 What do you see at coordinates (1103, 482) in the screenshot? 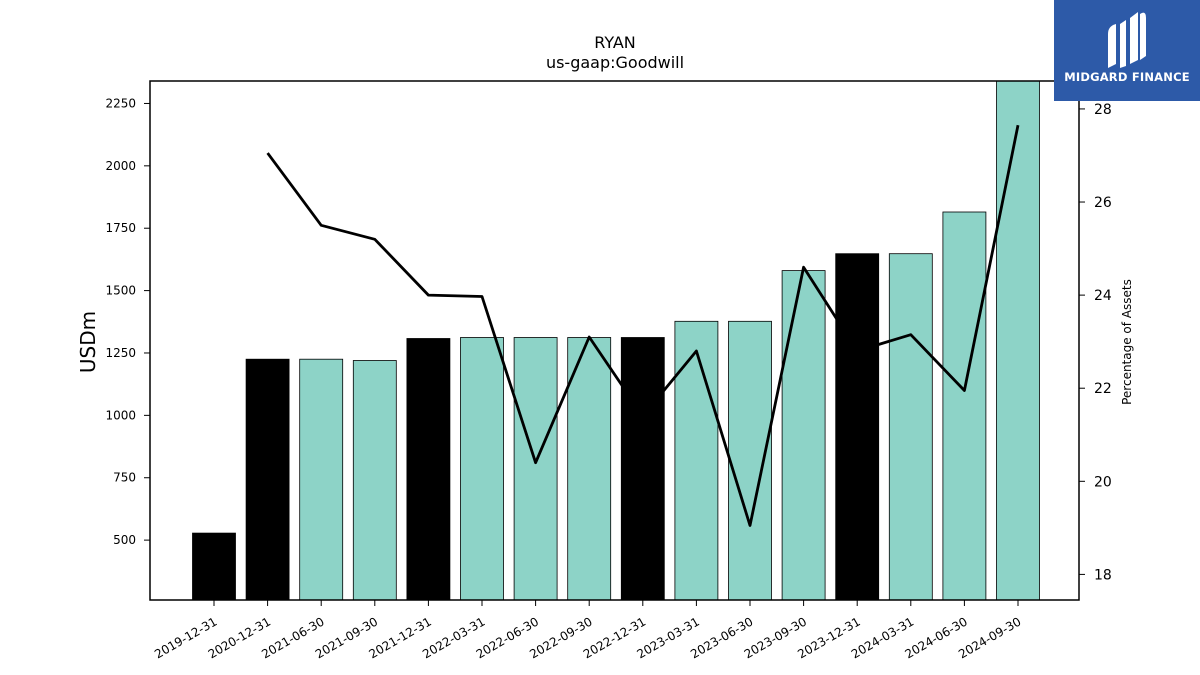
I see `y2-tick-label-20: 20` at bounding box center [1103, 482].